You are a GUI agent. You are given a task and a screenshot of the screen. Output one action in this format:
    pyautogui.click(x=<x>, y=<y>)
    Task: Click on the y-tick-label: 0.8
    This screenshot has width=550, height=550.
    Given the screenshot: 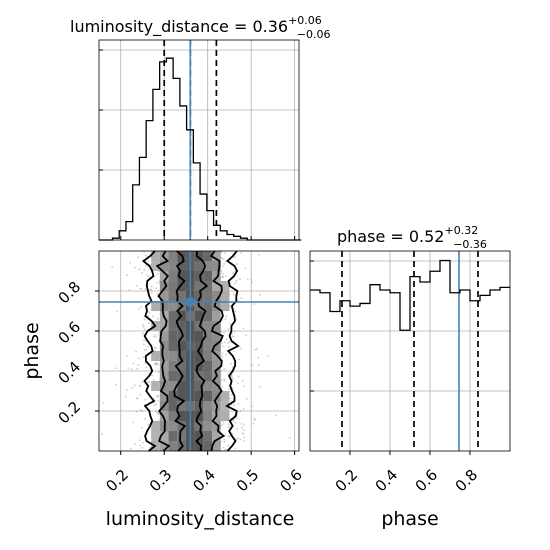 What is the action you would take?
    pyautogui.click(x=70, y=293)
    